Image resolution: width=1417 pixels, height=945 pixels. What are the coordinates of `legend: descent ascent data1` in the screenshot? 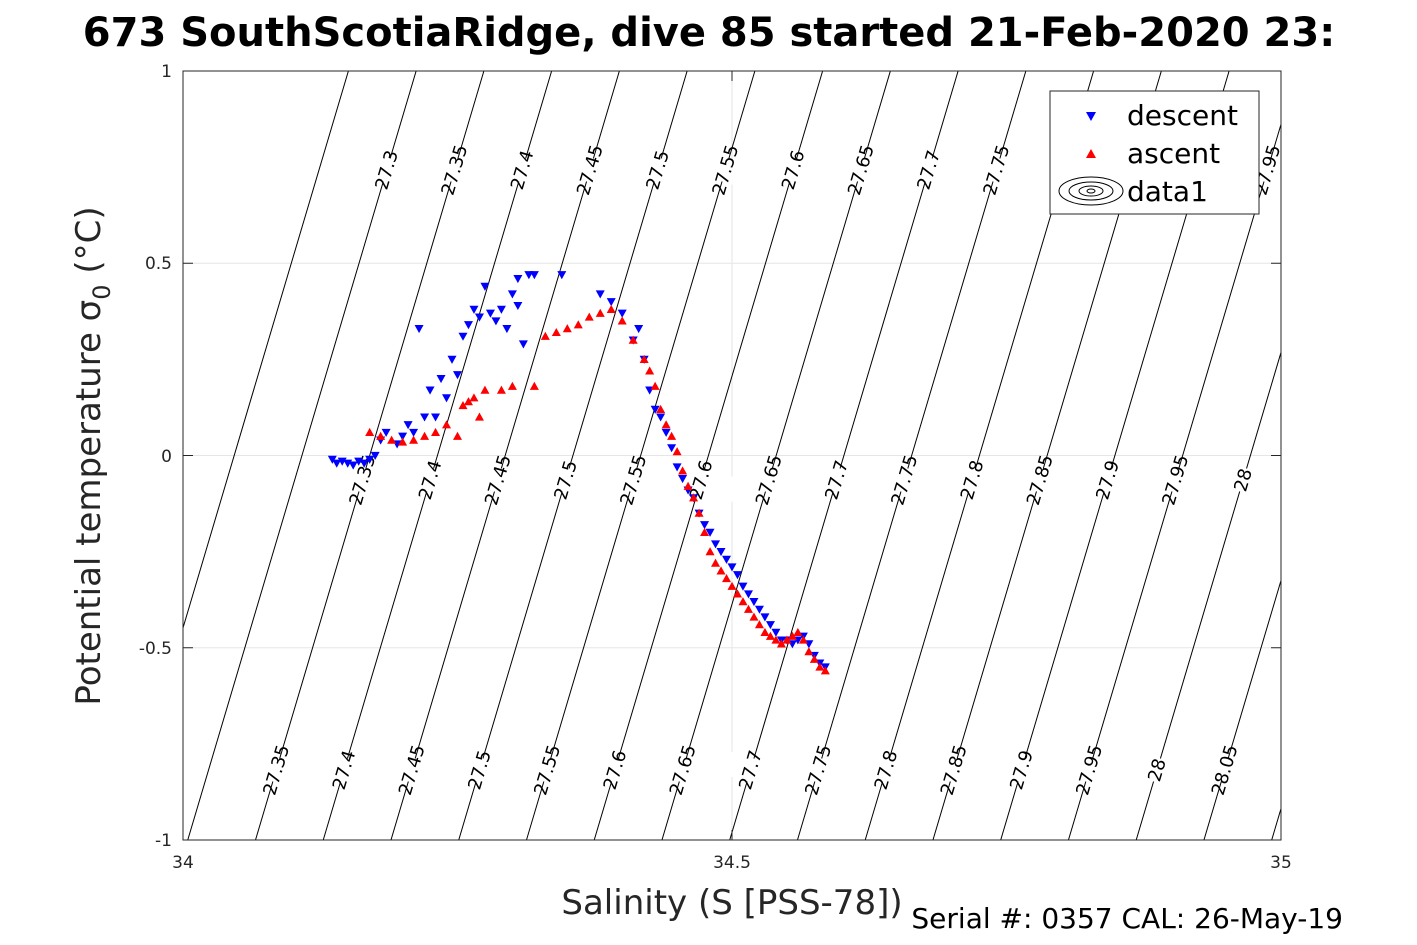 It's located at (1154, 152).